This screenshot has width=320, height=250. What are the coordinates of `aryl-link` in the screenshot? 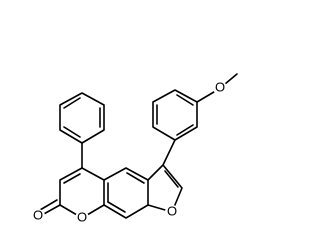 It's located at (169, 152).